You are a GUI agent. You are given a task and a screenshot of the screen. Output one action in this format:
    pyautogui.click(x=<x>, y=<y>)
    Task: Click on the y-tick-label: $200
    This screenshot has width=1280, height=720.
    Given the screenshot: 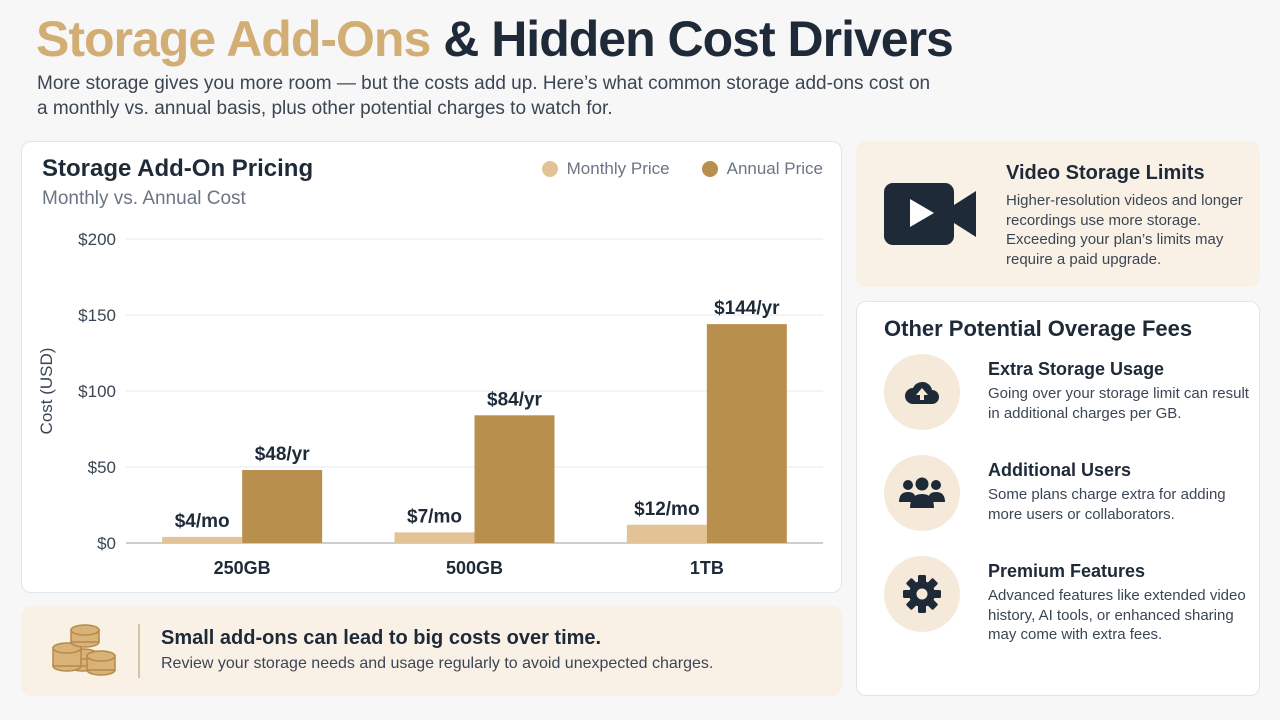 What is the action you would take?
    pyautogui.click(x=97, y=239)
    